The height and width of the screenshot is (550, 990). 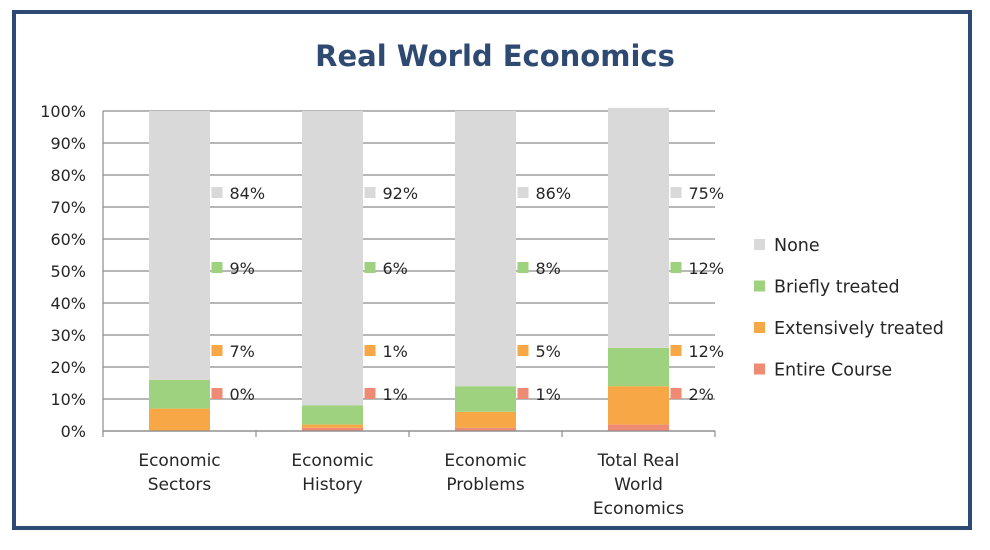 What do you see at coordinates (242, 351) in the screenshot?
I see `data-label: 7%` at bounding box center [242, 351].